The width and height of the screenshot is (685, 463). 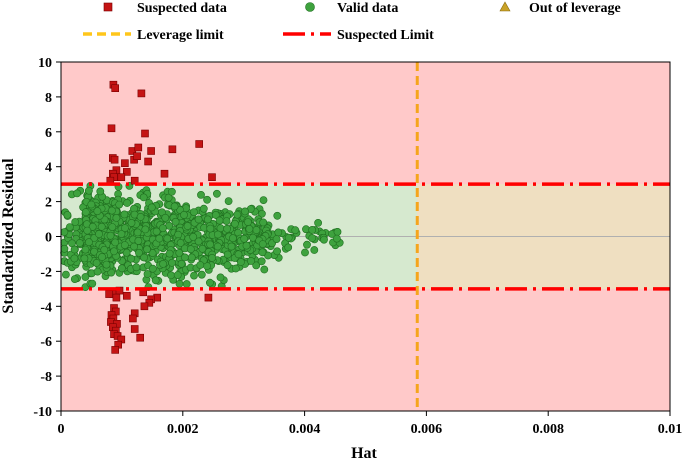 I want to click on legend-item-leverage-limit: Leverage limit, so click(x=153, y=35).